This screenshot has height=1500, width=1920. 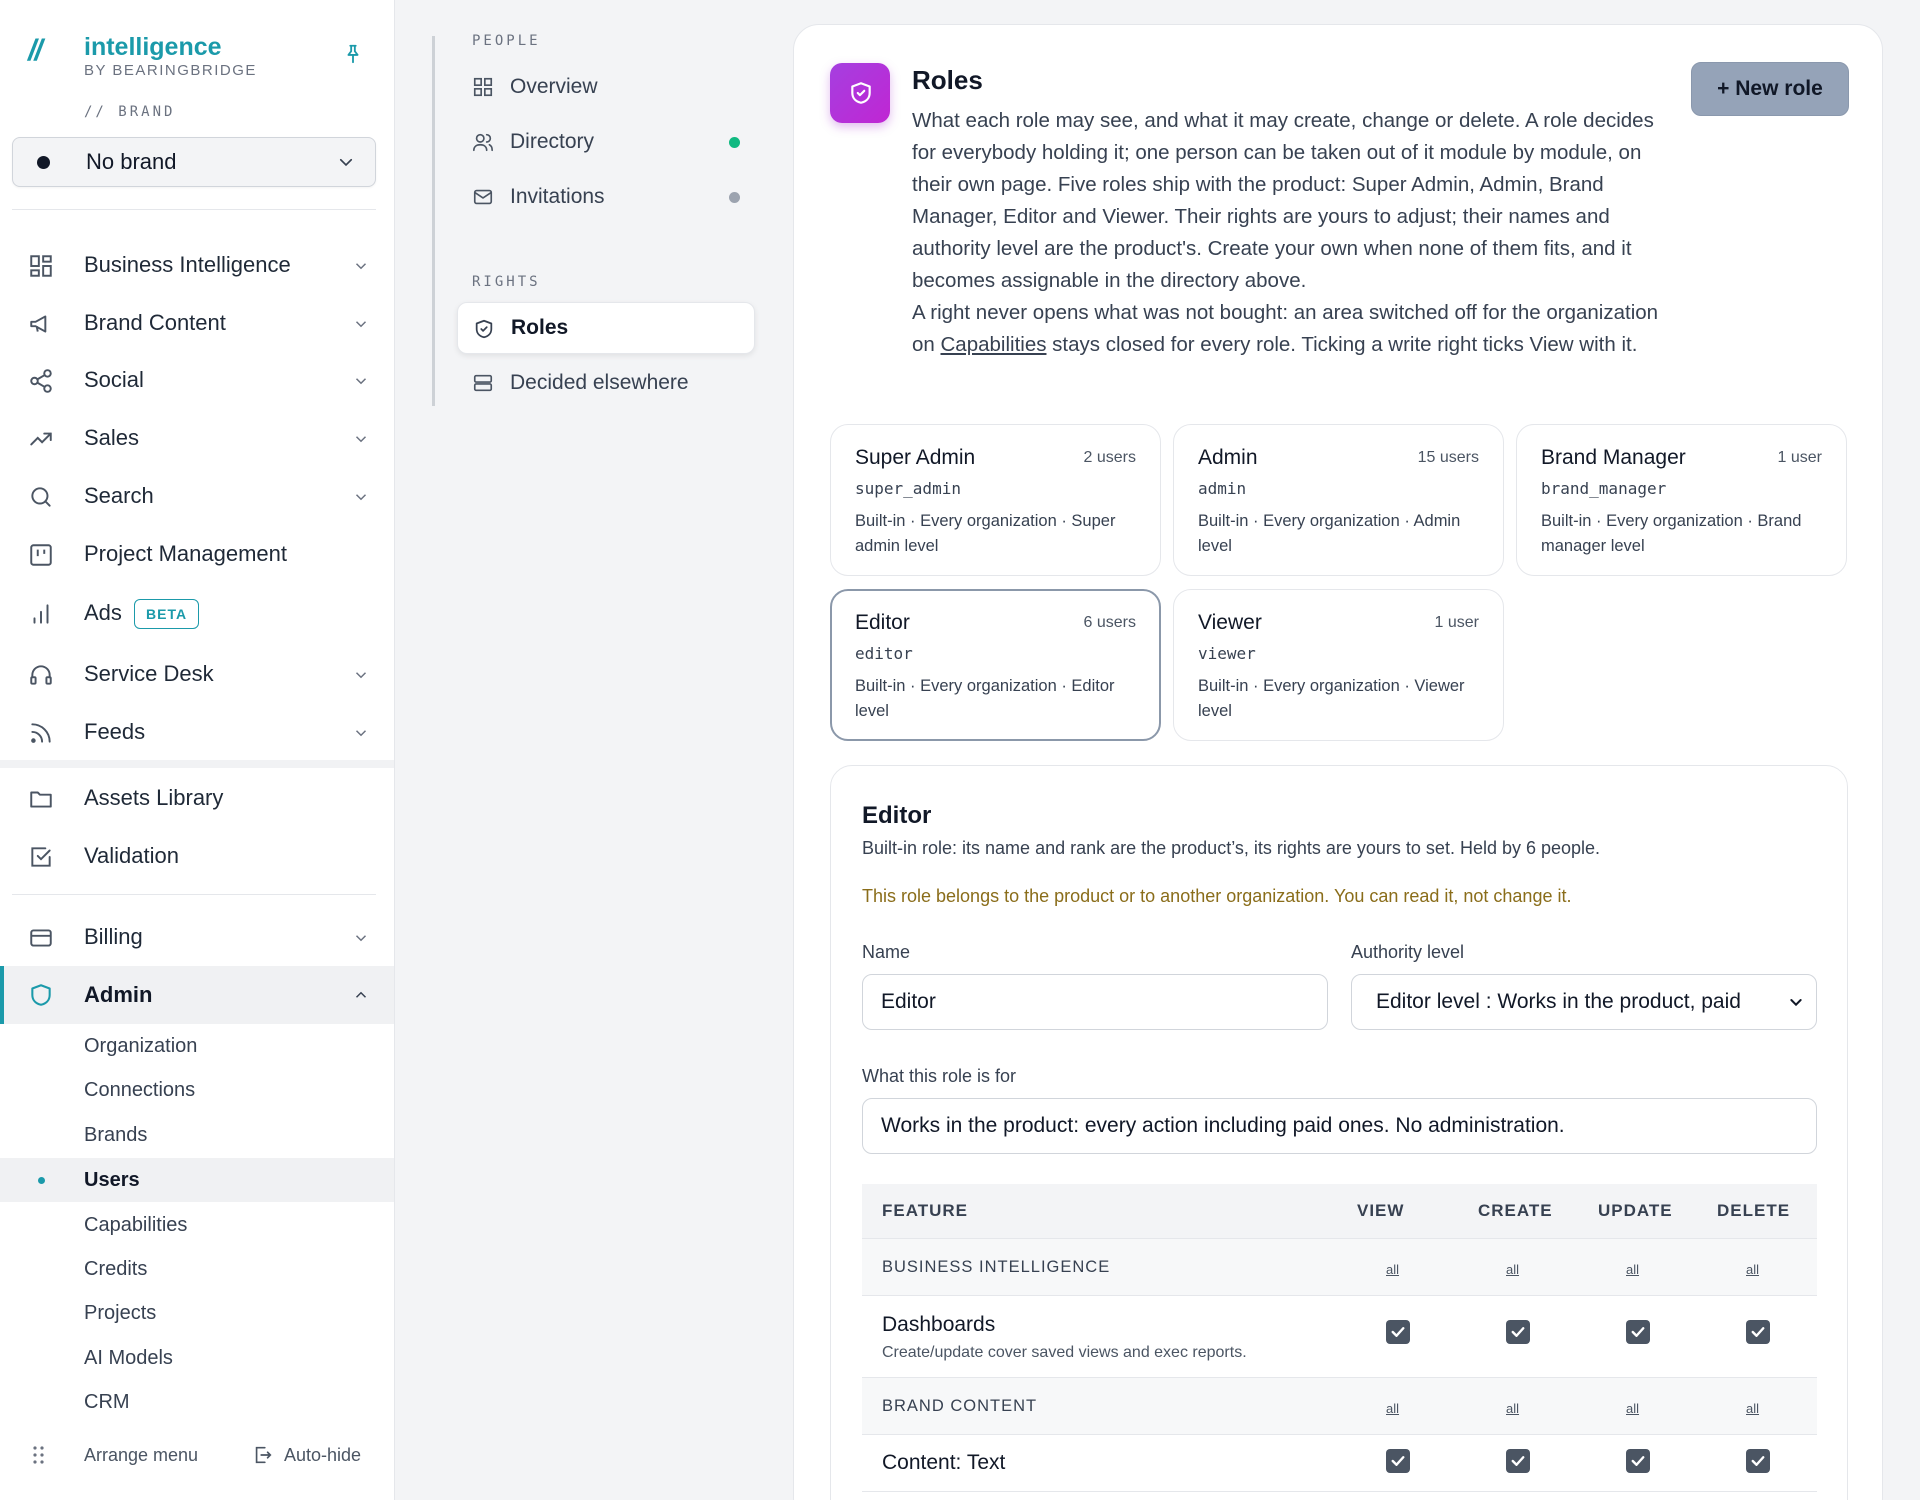 I want to click on admin-sub-brands: Brands, so click(x=197, y=1135).